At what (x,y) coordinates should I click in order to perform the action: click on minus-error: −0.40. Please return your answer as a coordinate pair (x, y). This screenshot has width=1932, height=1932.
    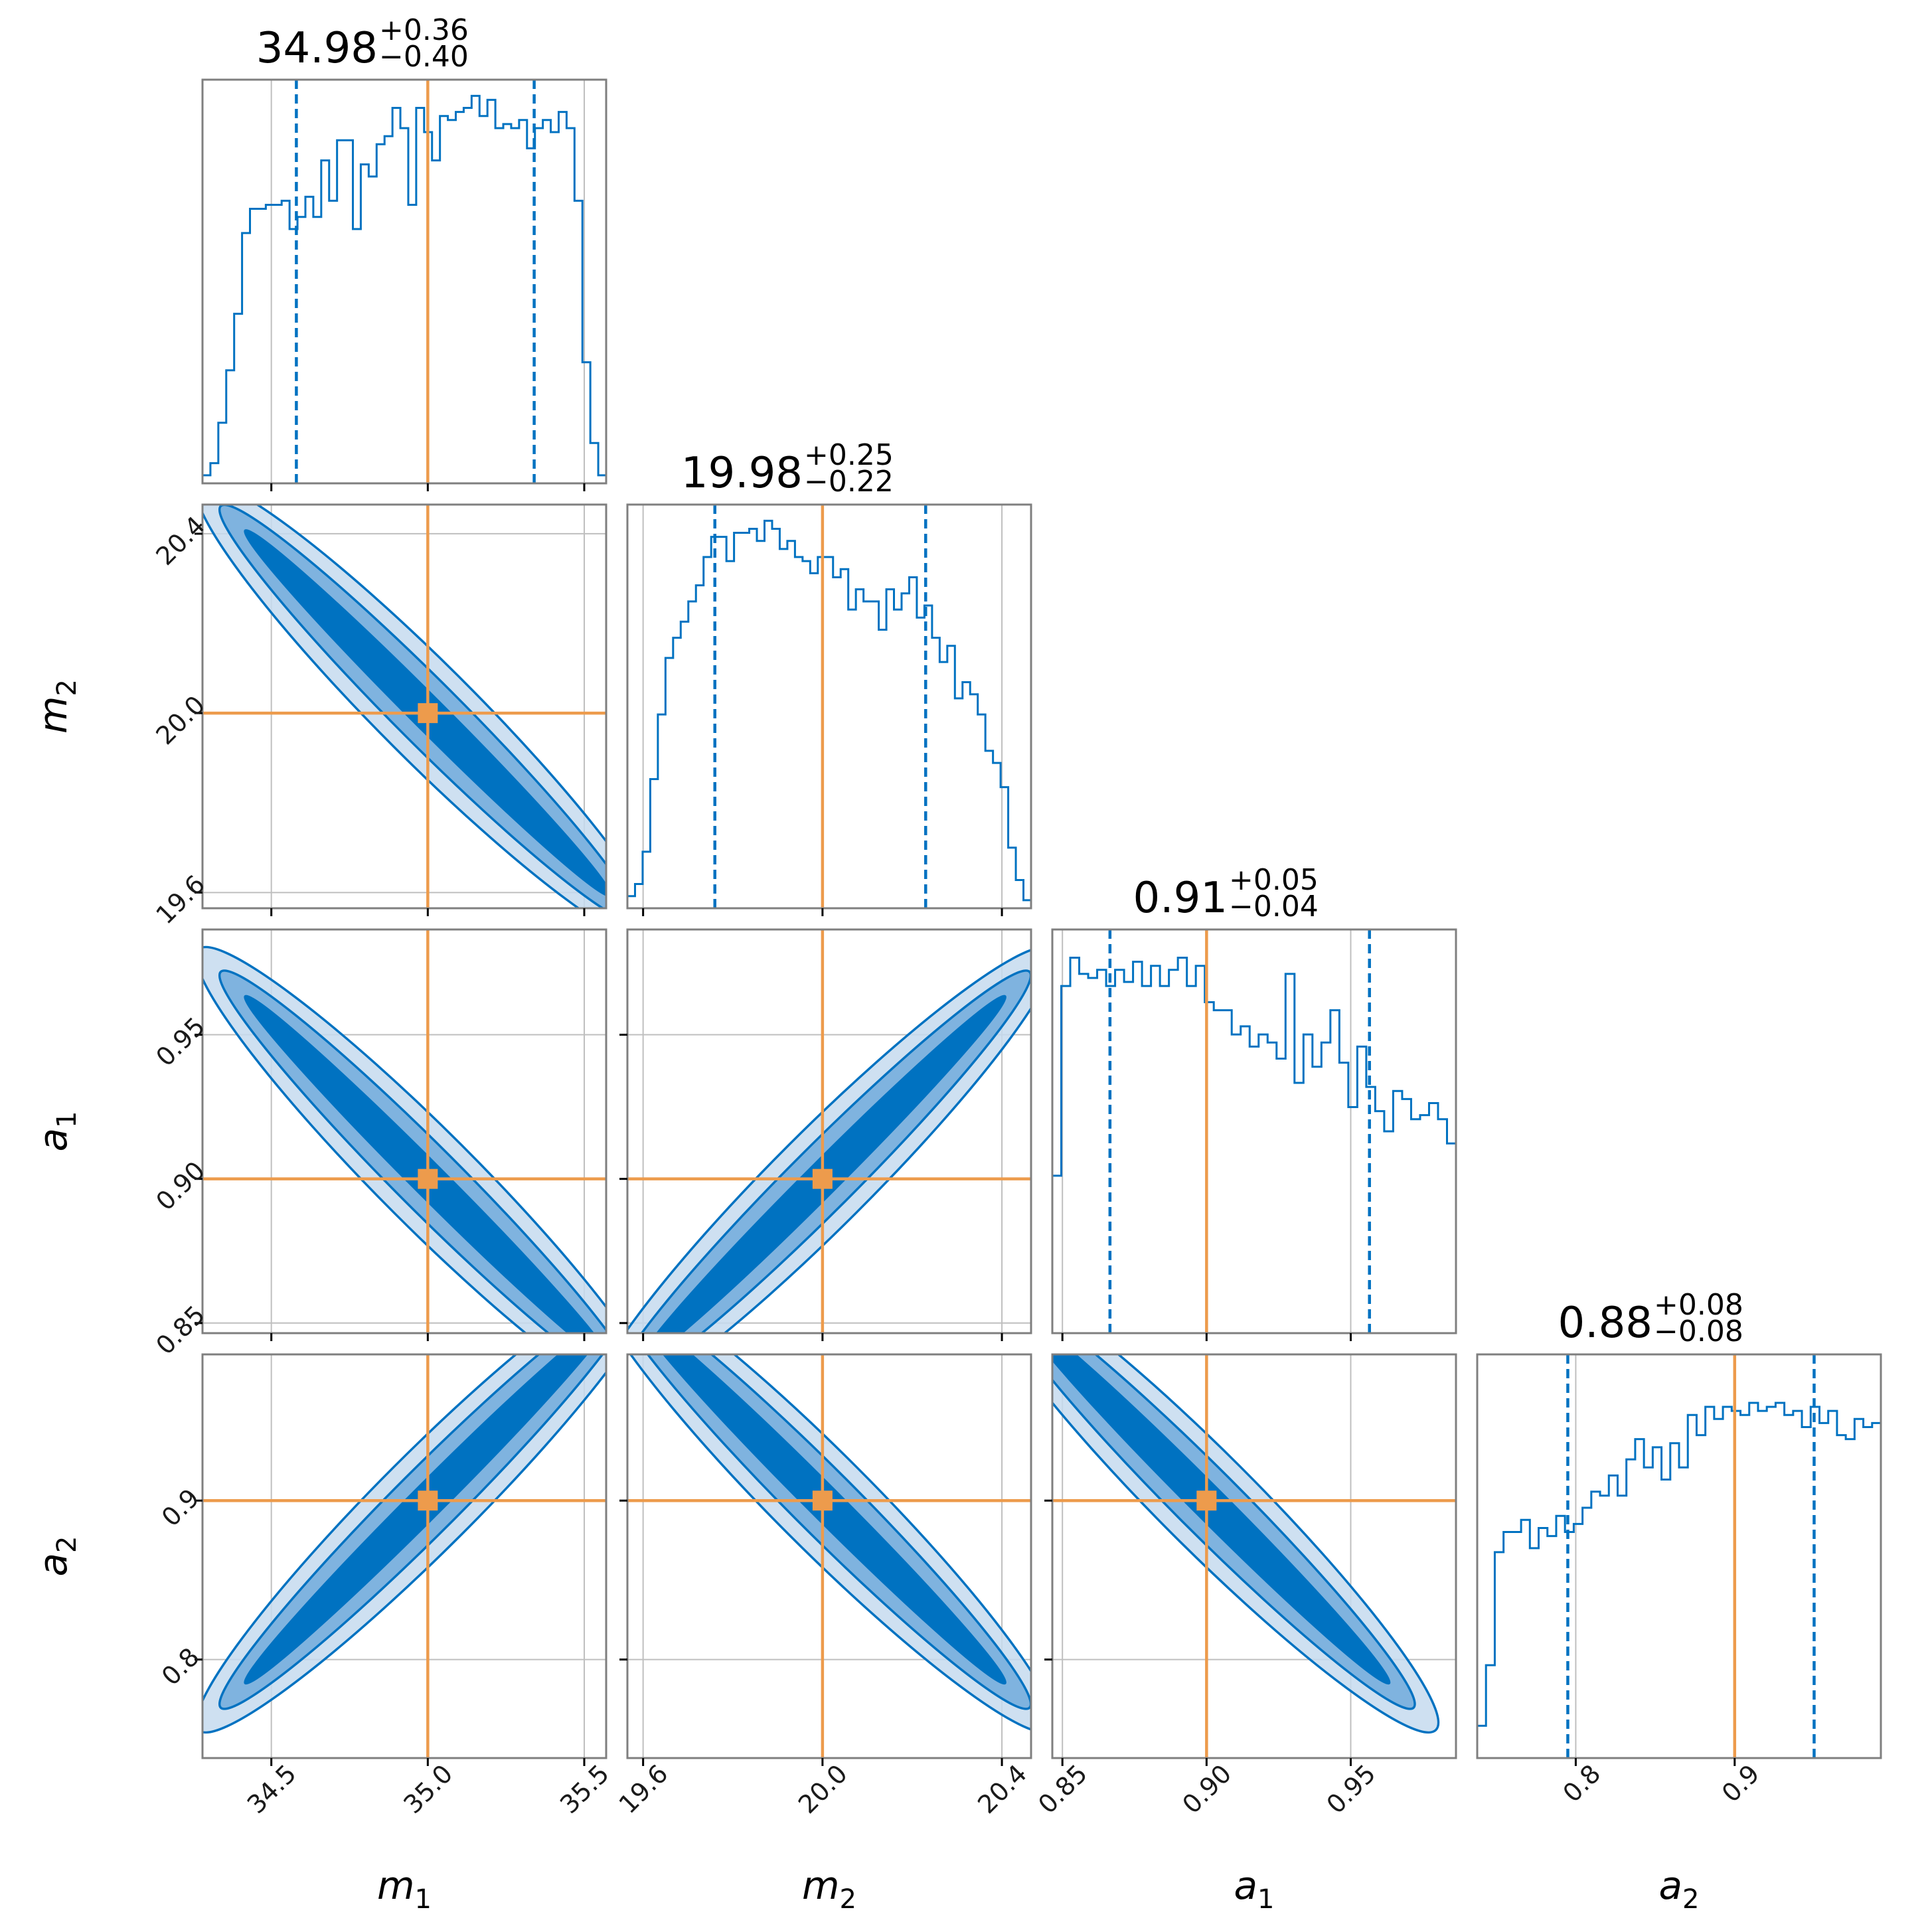
    Looking at the image, I should click on (424, 57).